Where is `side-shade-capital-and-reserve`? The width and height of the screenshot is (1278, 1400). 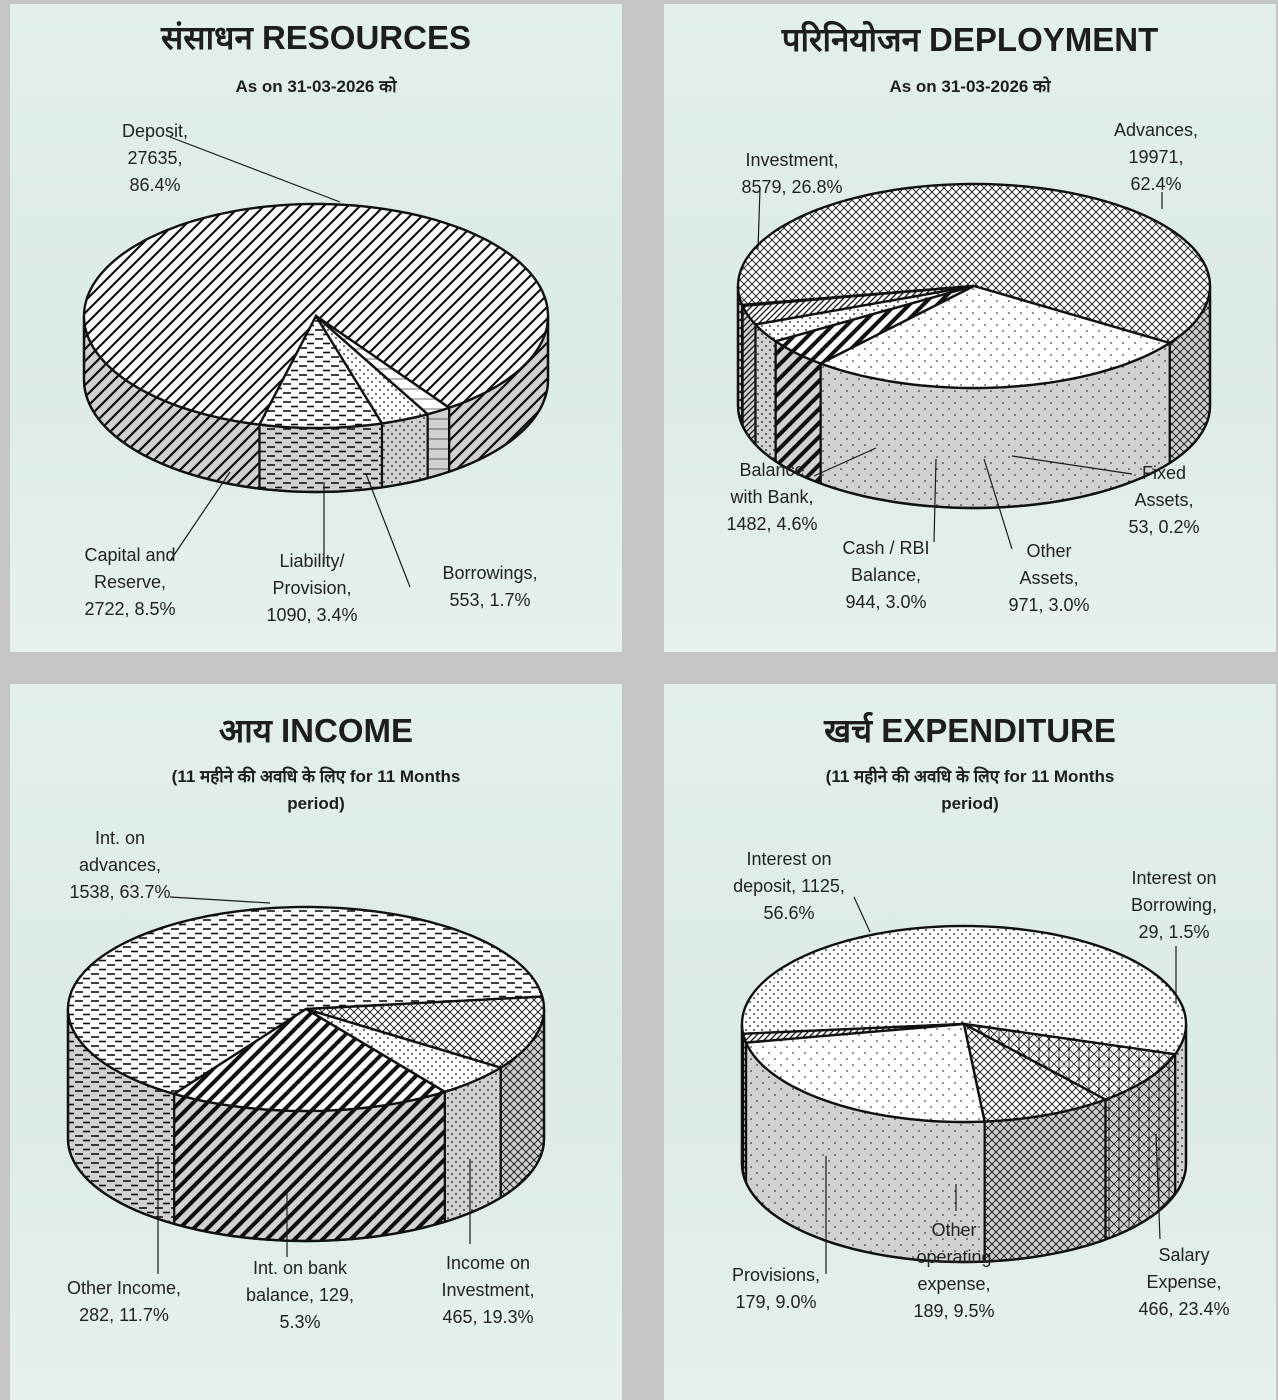 side-shade-capital-and-reserve is located at coordinates (320, 457).